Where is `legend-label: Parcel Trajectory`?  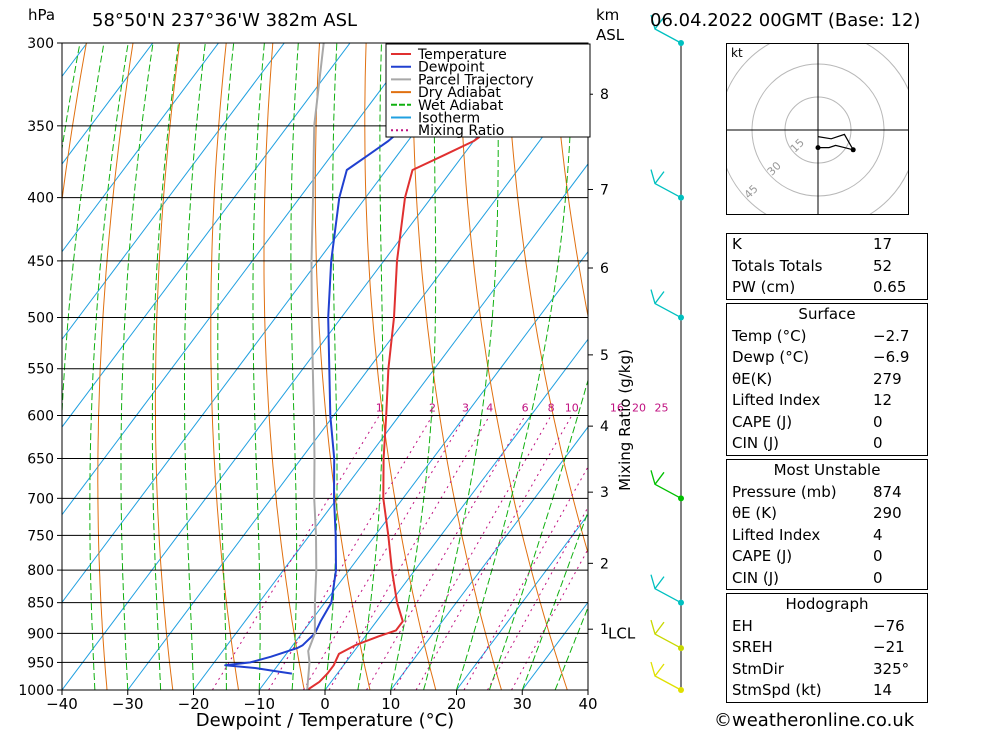 legend-label: Parcel Trajectory is located at coordinates (476, 80).